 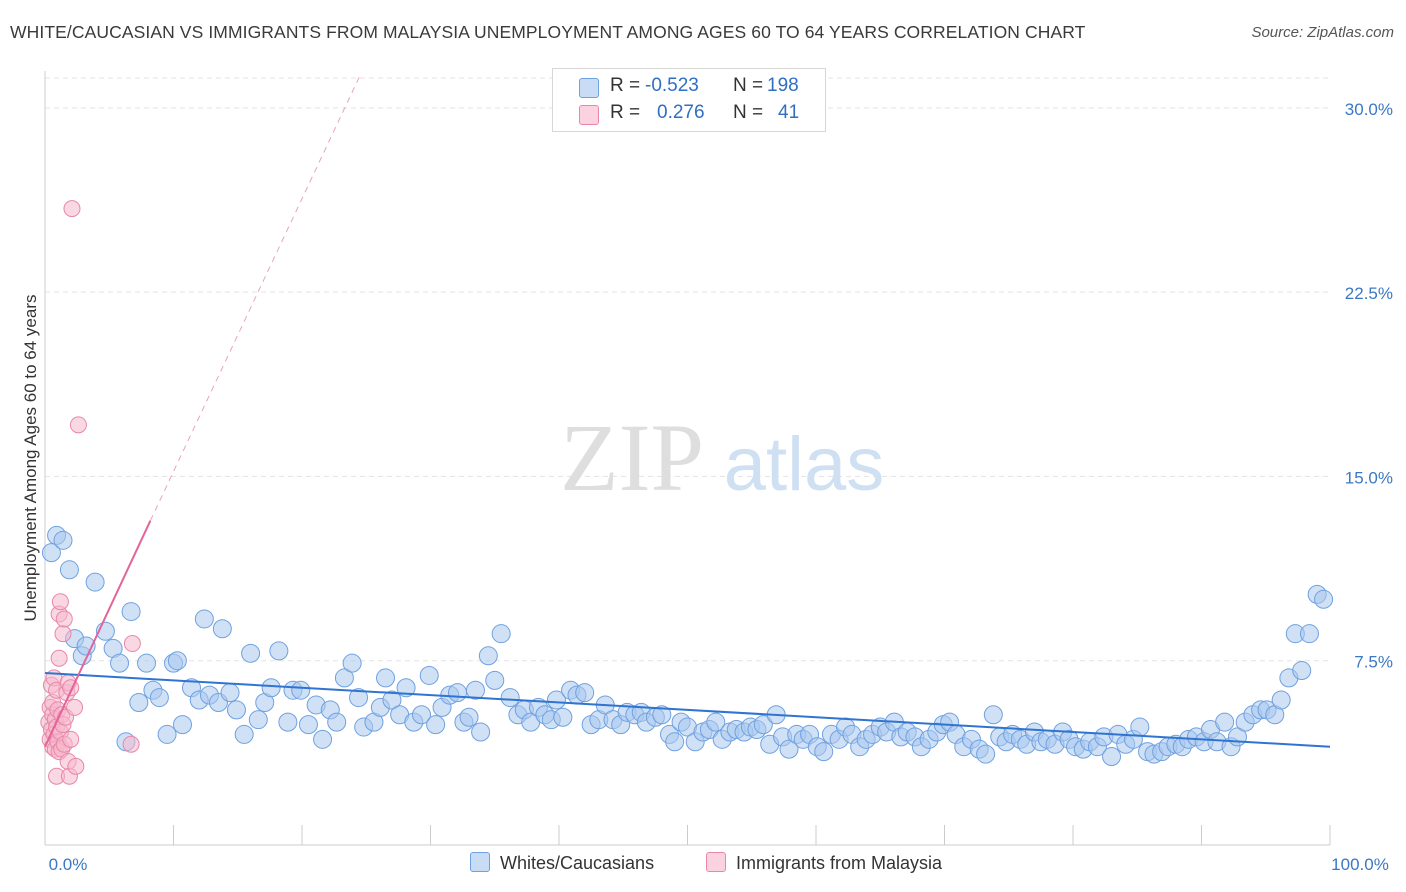 I want to click on y-tick-label: 30.0%, so click(x=1369, y=109).